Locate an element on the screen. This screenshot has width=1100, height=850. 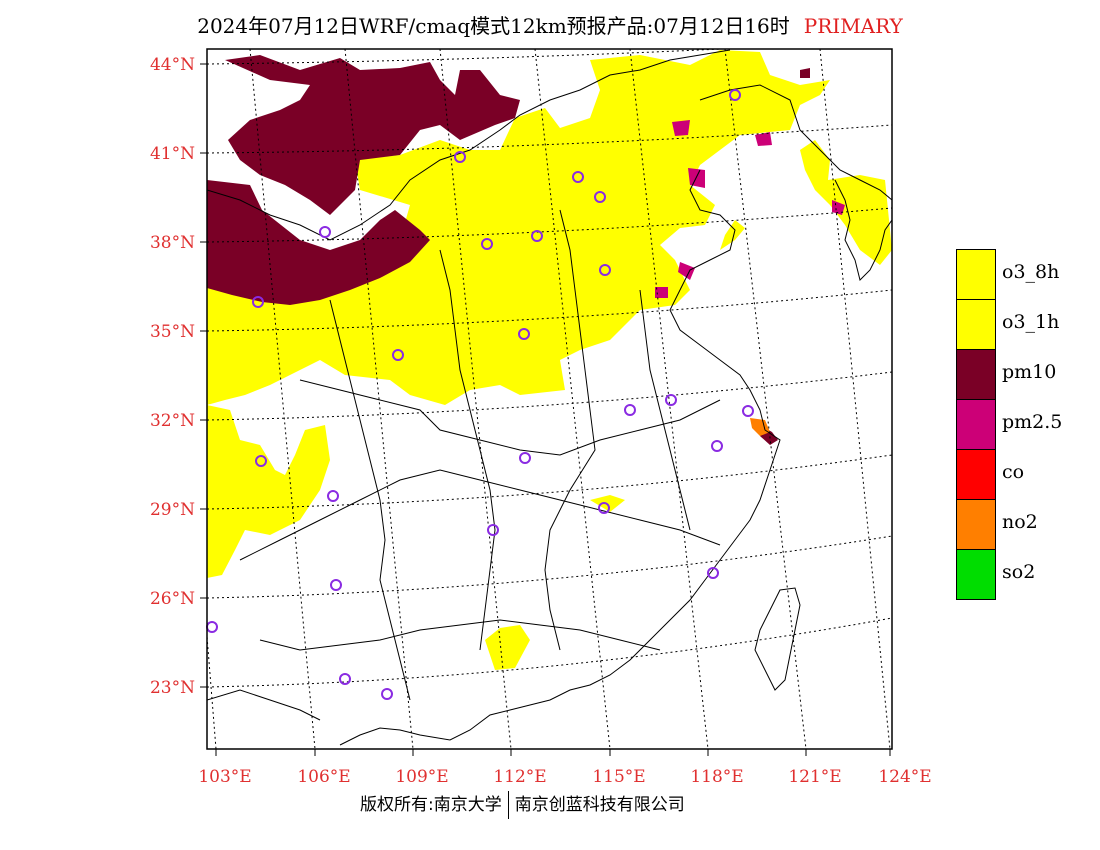
lat-label: 38°N is located at coordinates (172, 243).